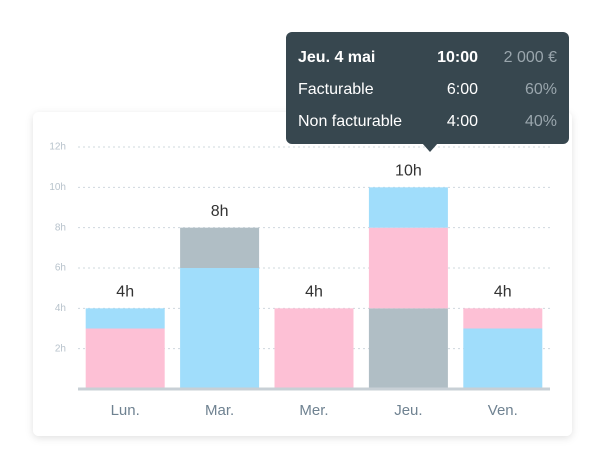 The image size is (604, 460). Describe the element at coordinates (350, 121) in the screenshot. I see `tooltip-row: Non facturable` at that location.